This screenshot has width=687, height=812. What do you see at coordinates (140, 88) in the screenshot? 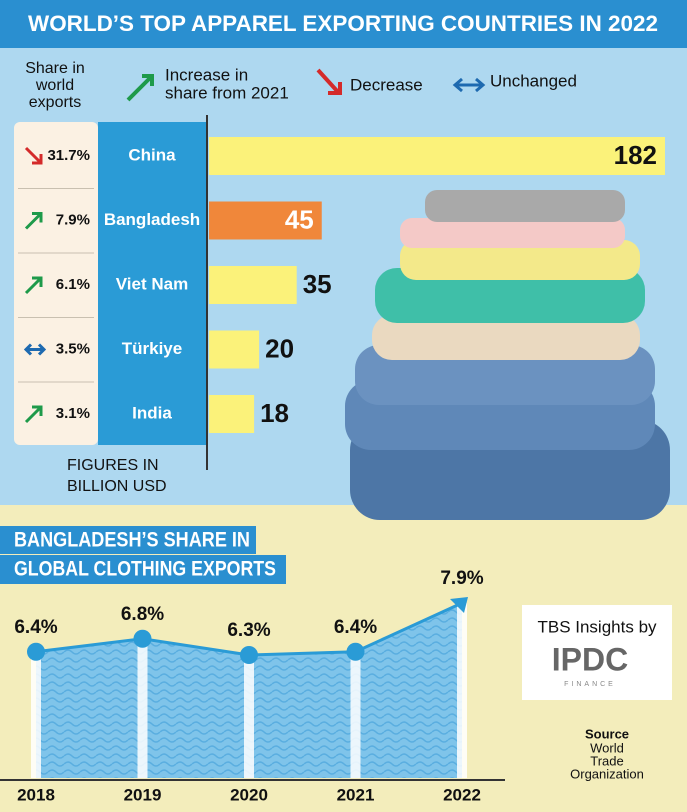
I see `legend-increase-arrow` at bounding box center [140, 88].